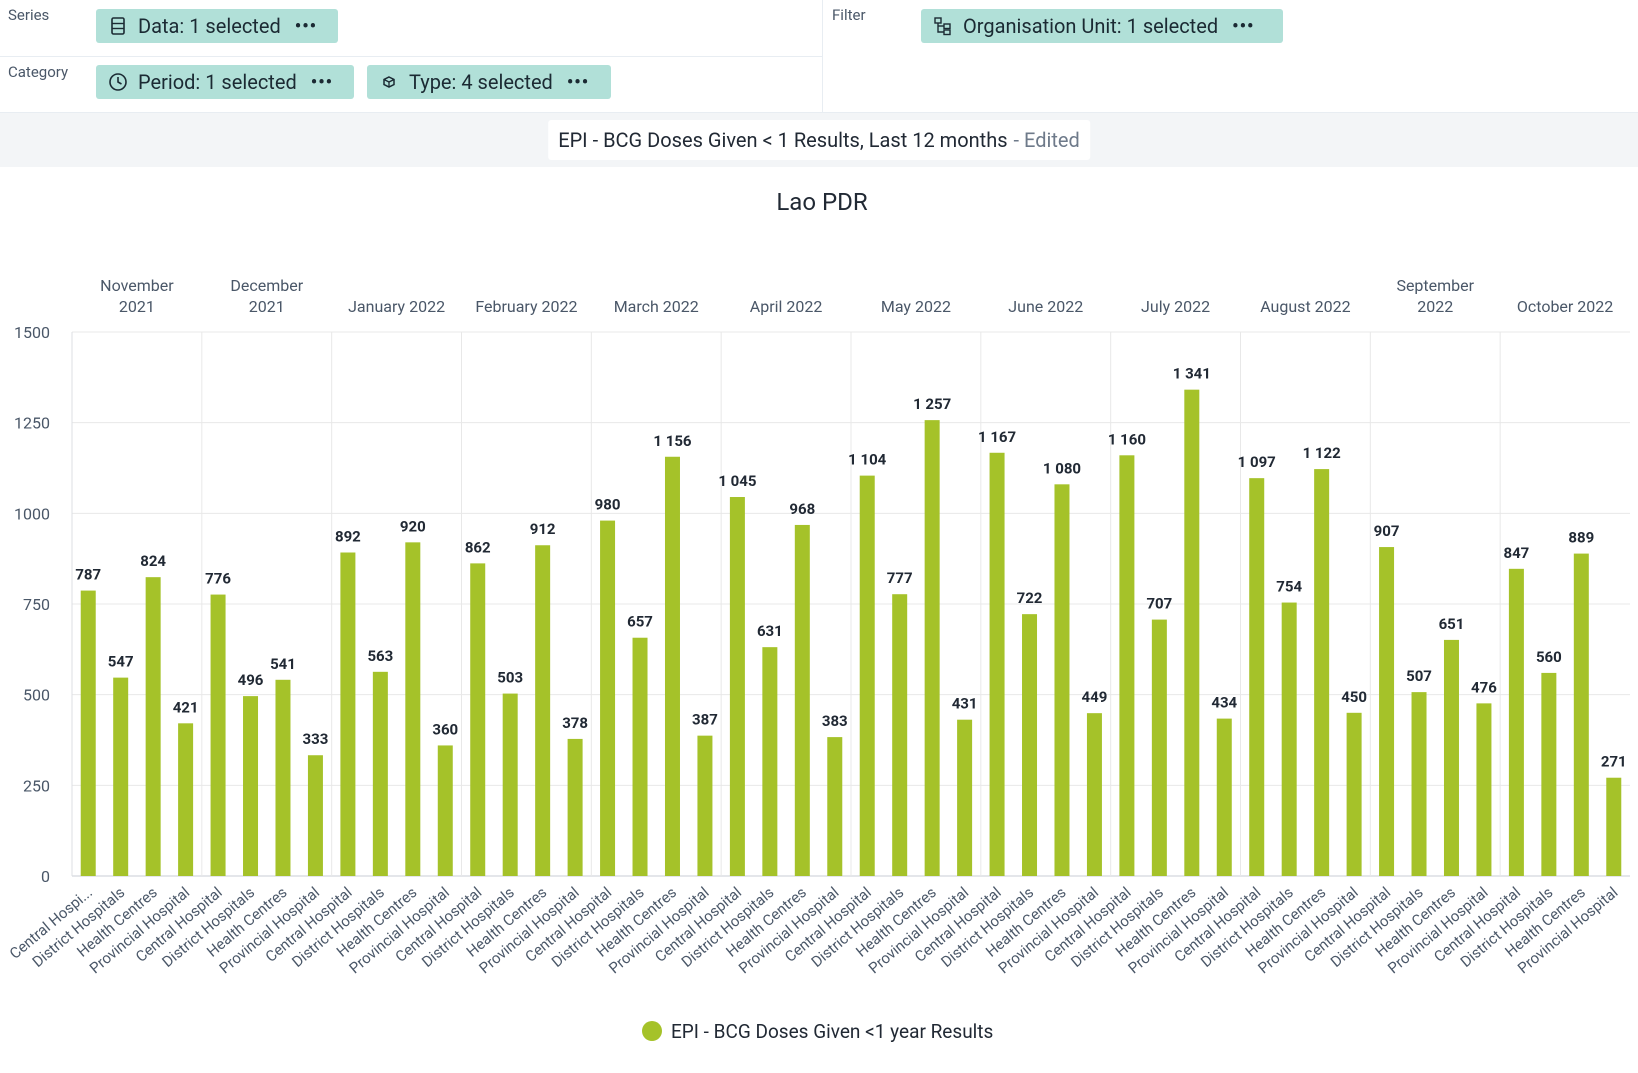 The image size is (1638, 1073). What do you see at coordinates (396, 306) in the screenshot?
I see `group-label: January 2022` at bounding box center [396, 306].